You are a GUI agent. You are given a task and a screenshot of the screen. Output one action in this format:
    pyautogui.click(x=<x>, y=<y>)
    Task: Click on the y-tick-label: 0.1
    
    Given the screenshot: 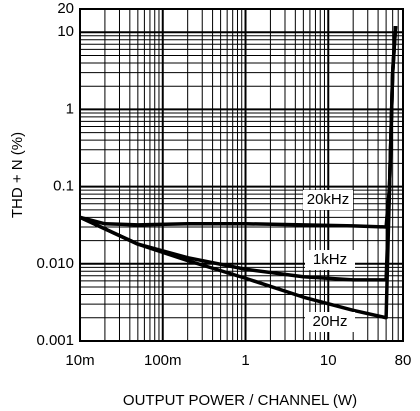 What is the action you would take?
    pyautogui.click(x=63, y=186)
    